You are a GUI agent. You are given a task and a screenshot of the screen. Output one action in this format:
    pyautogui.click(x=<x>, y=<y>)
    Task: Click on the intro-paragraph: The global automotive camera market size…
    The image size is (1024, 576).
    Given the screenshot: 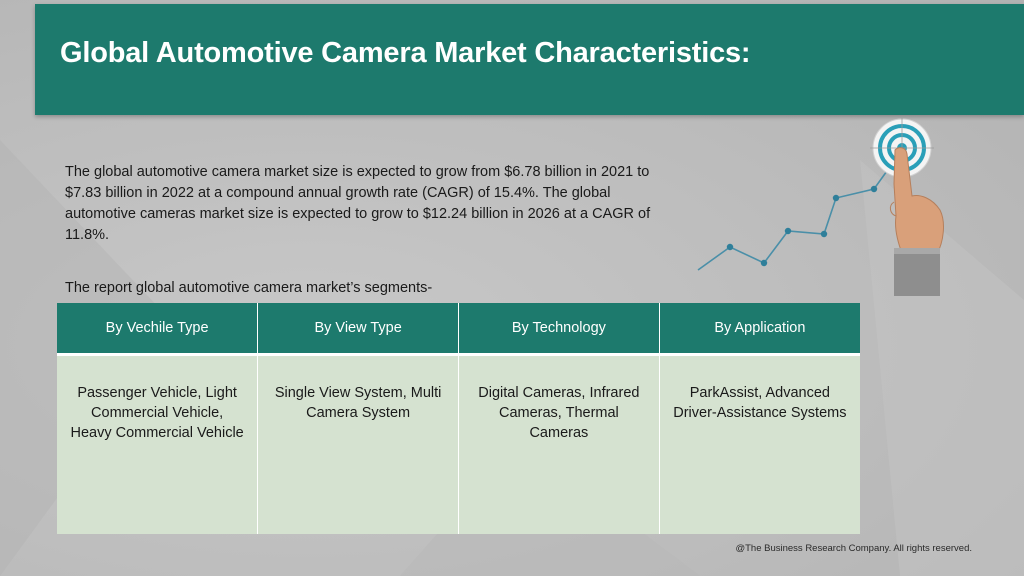 What is the action you would take?
    pyautogui.click(x=358, y=203)
    